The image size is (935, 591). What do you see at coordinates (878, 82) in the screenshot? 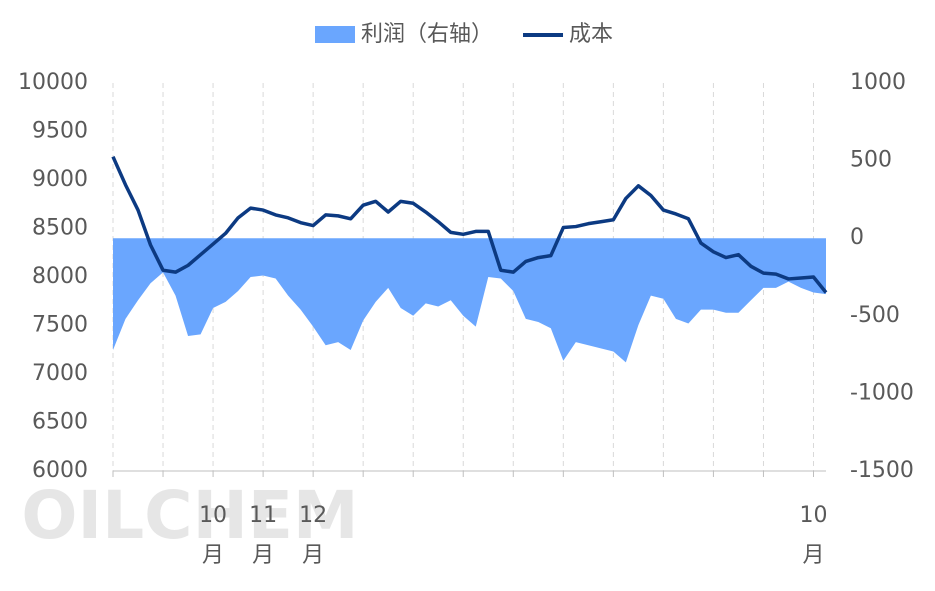
I see `y2-tick-label: 1000` at bounding box center [878, 82].